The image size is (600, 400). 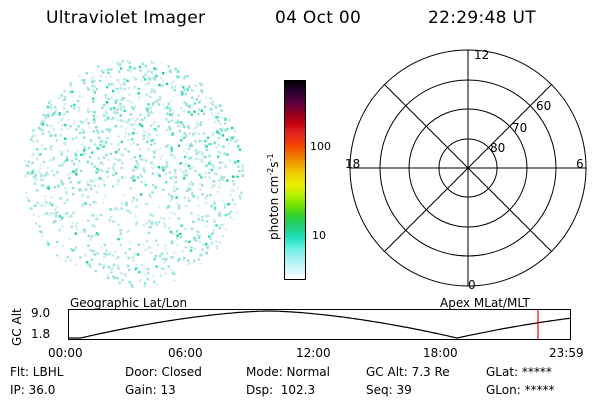 I want to click on altitude-curve, so click(x=319, y=324).